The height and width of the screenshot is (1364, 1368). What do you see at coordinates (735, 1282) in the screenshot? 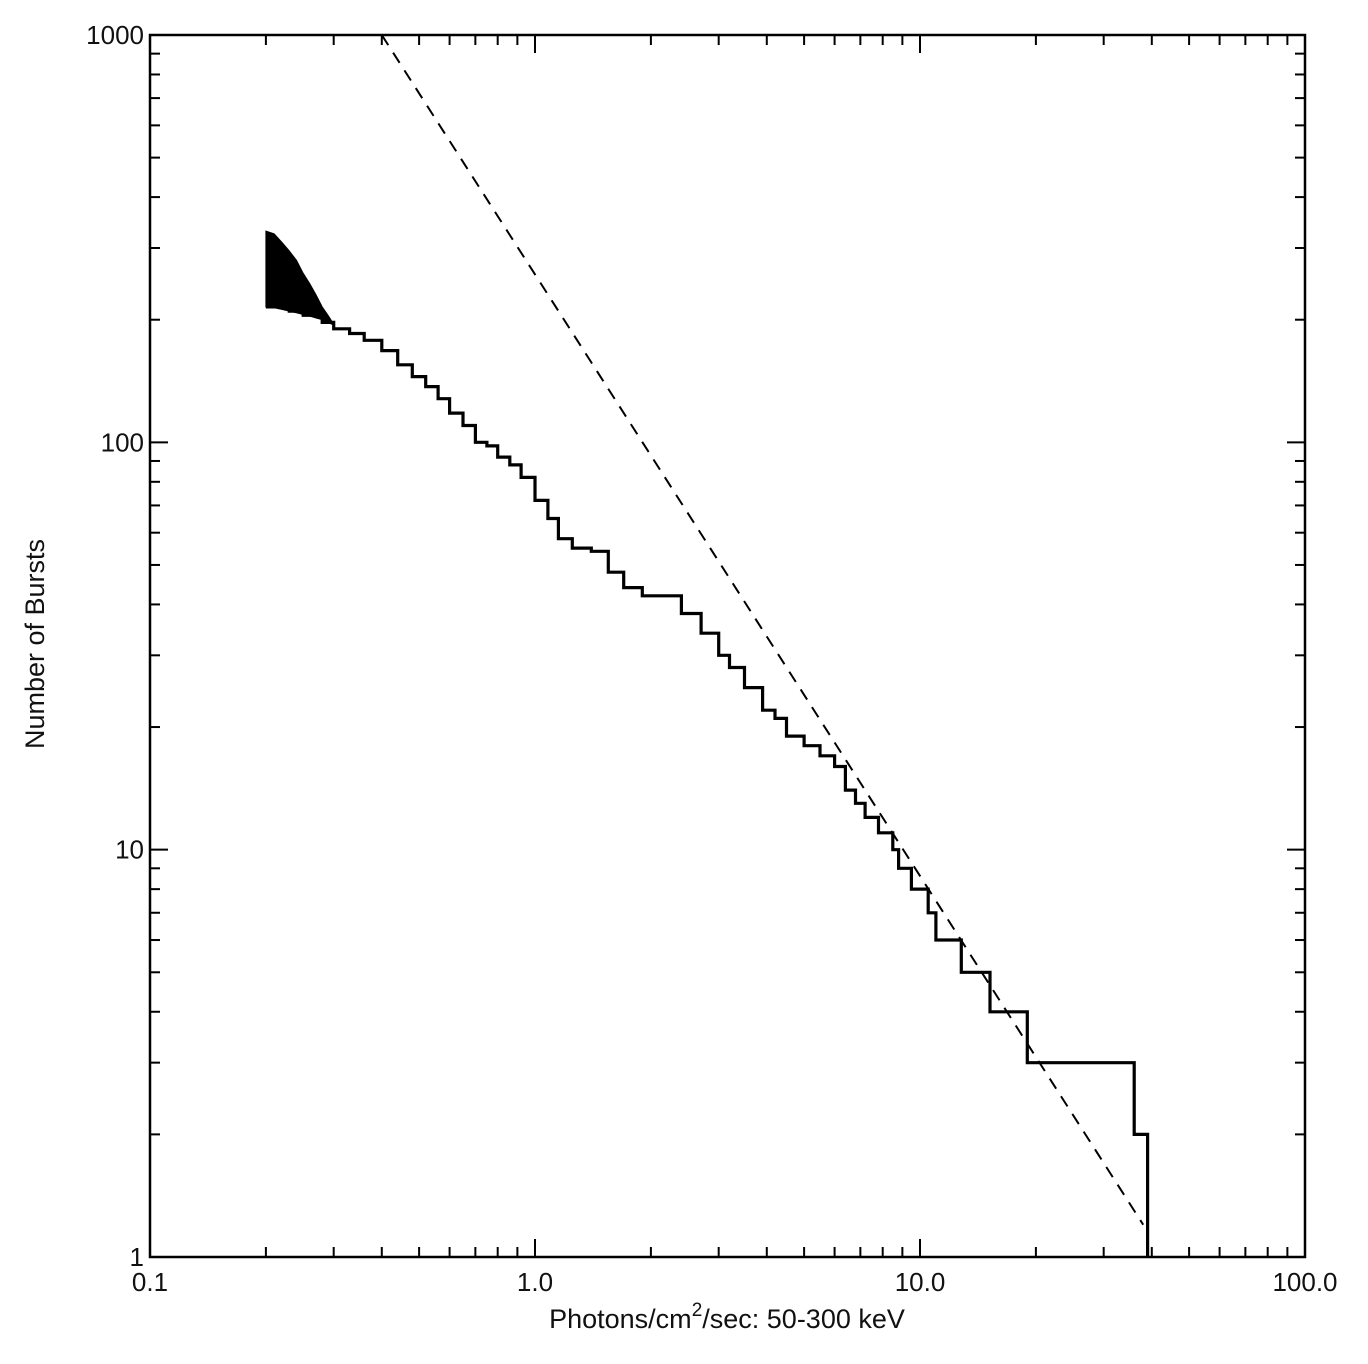
I see `x-tick-labels: 0.1 1.0 10.0 100.0` at bounding box center [735, 1282].